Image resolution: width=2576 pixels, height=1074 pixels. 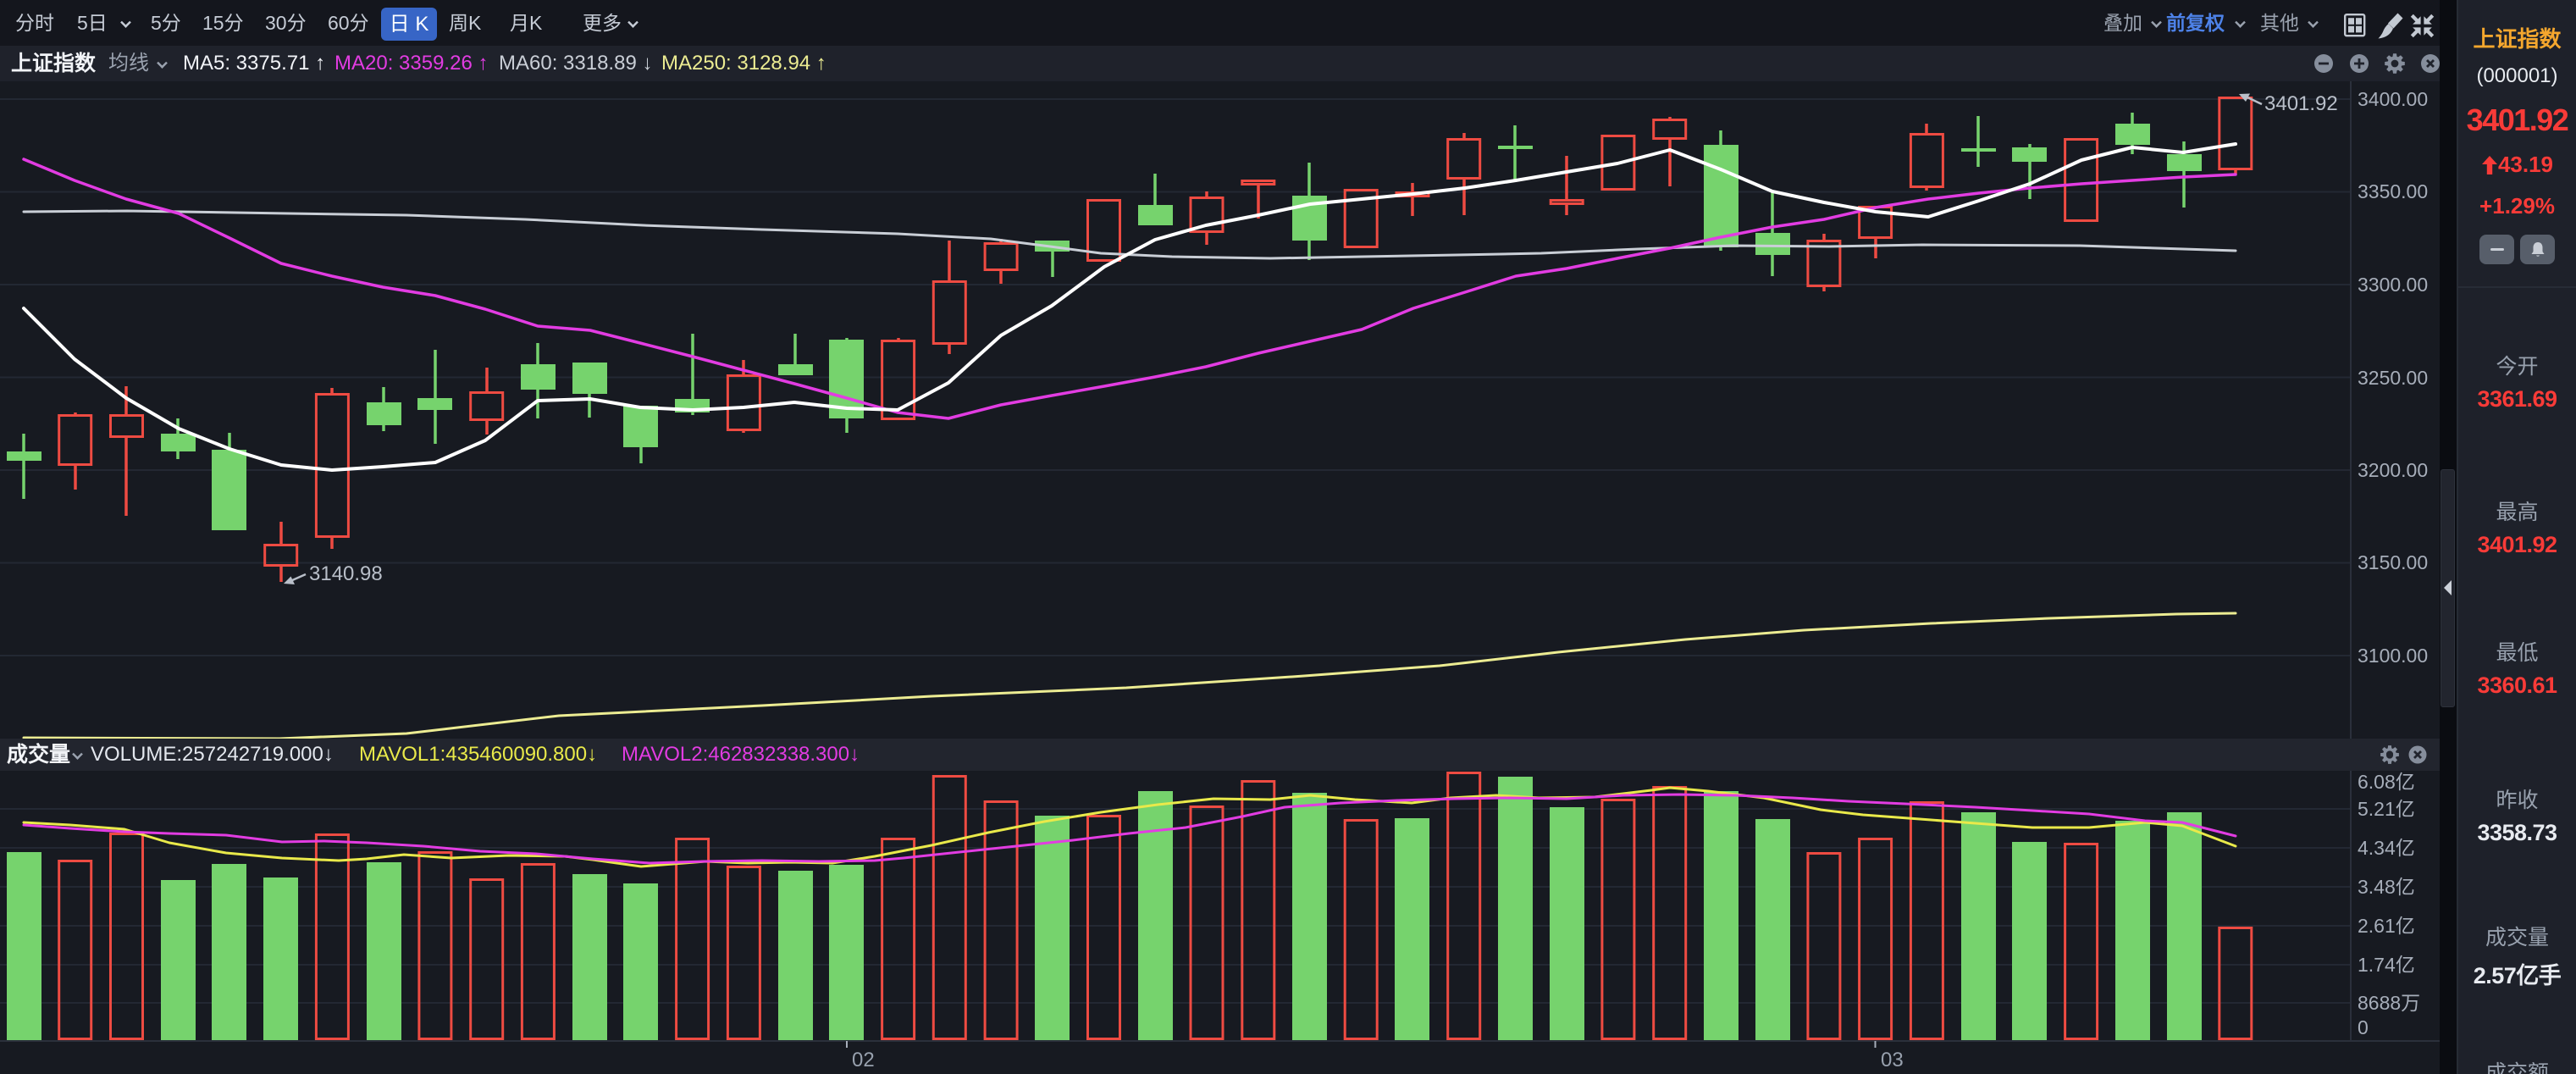 I want to click on svg-text: 3400.00, so click(x=2393, y=99).